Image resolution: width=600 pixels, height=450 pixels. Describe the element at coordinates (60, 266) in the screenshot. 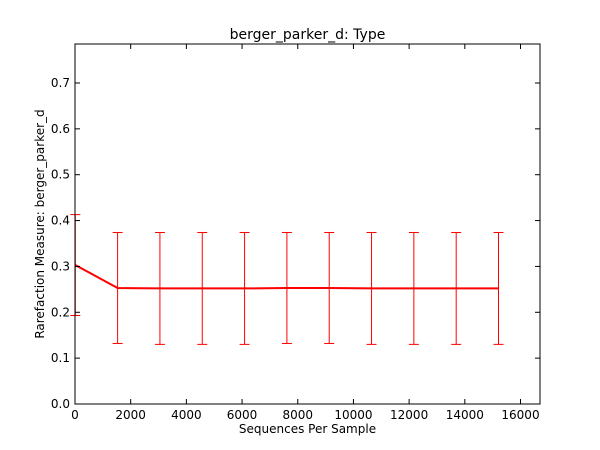

I see `y-tick-label: 0.3` at that location.